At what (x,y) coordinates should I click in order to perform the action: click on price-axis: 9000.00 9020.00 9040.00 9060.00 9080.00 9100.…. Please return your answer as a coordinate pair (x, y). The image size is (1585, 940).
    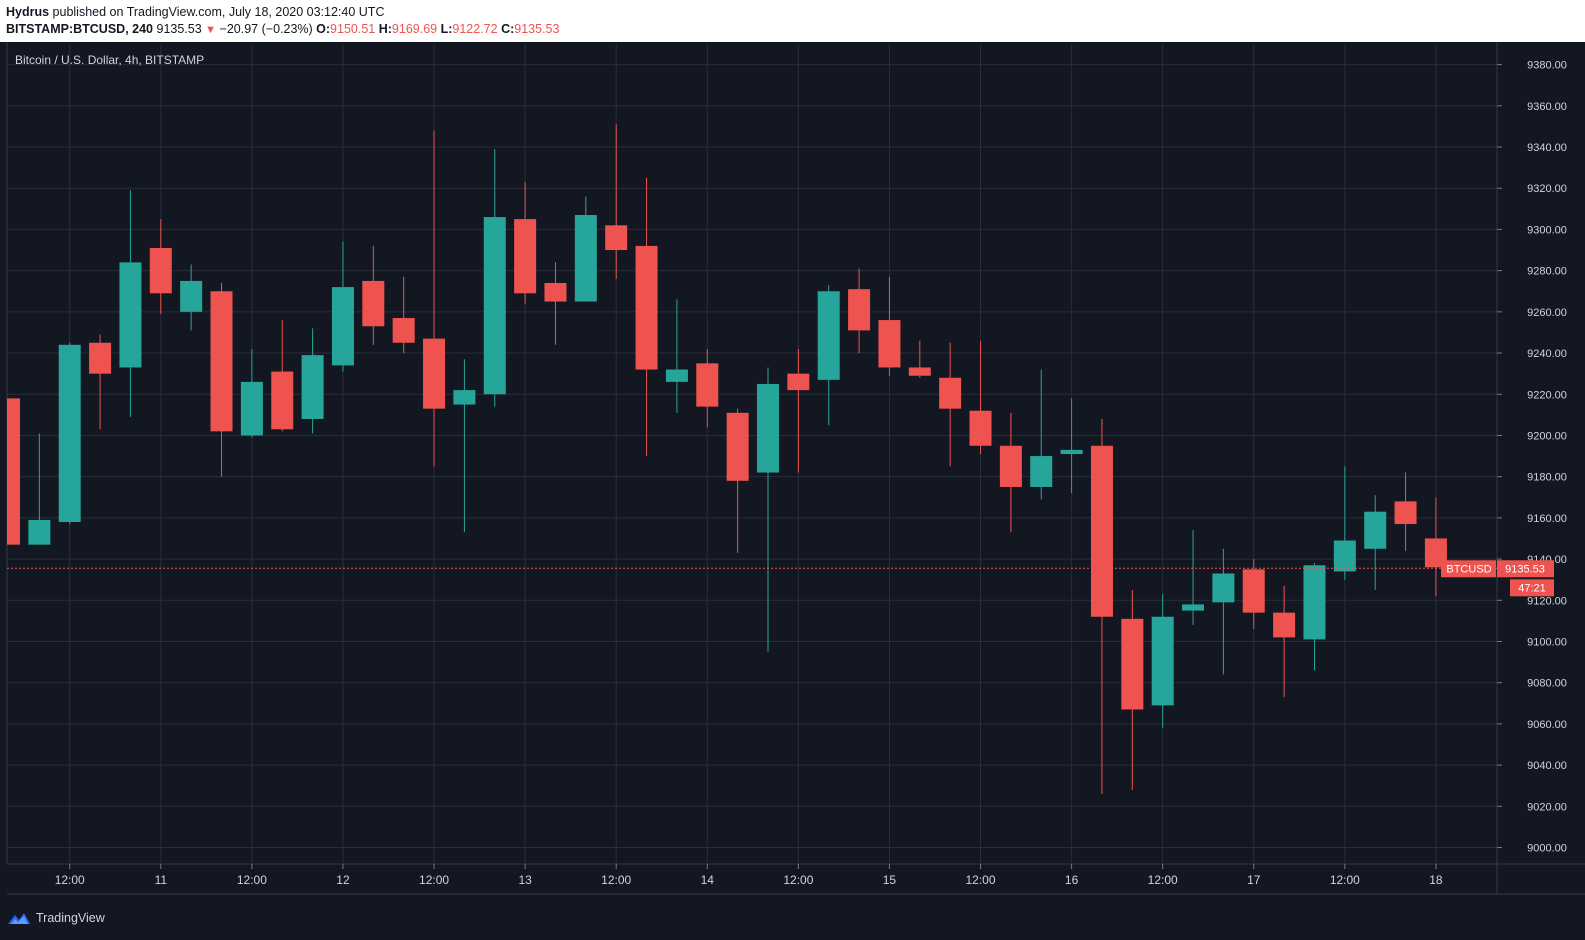
    Looking at the image, I should click on (1532, 457).